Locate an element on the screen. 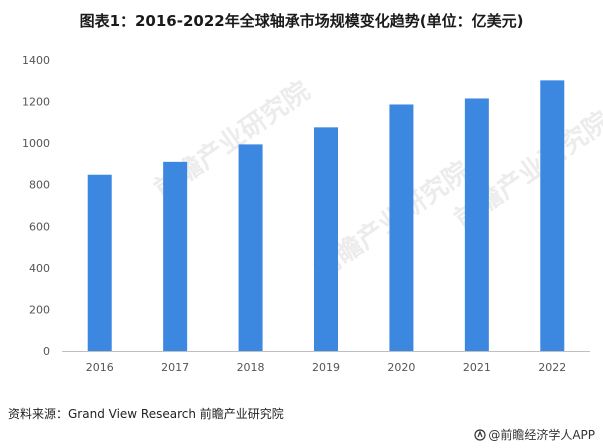 This screenshot has width=603, height=448. x-tick-label: 2016 is located at coordinates (100, 367).